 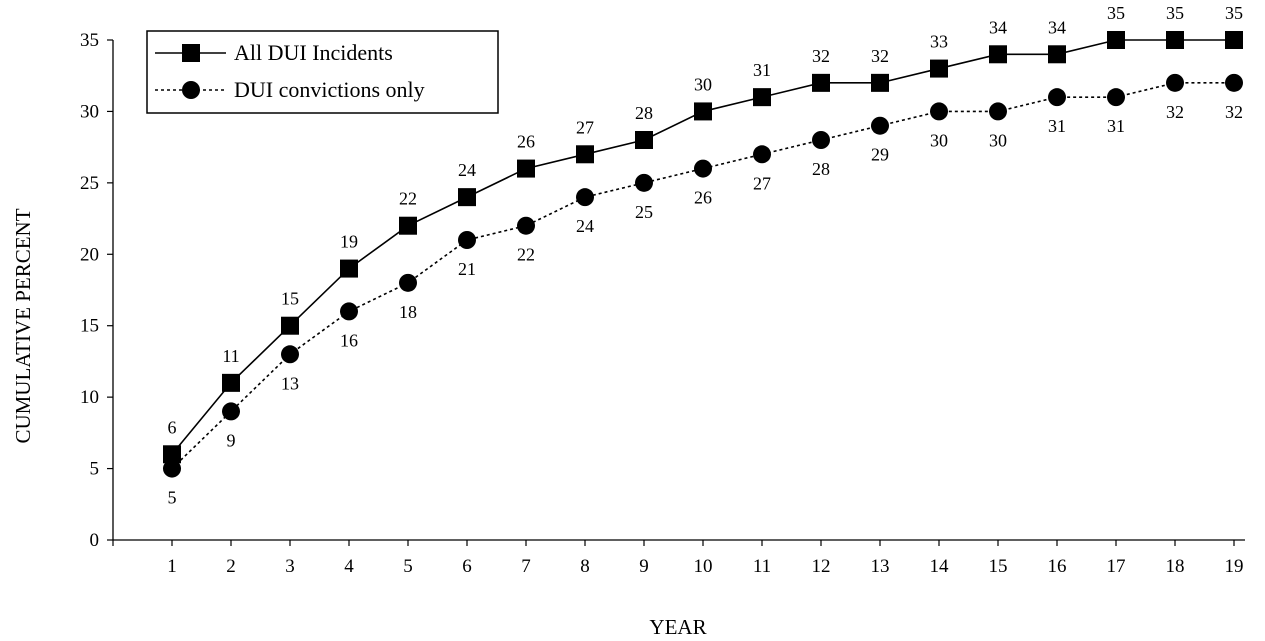 What do you see at coordinates (880, 155) in the screenshot?
I see `data-label: 29` at bounding box center [880, 155].